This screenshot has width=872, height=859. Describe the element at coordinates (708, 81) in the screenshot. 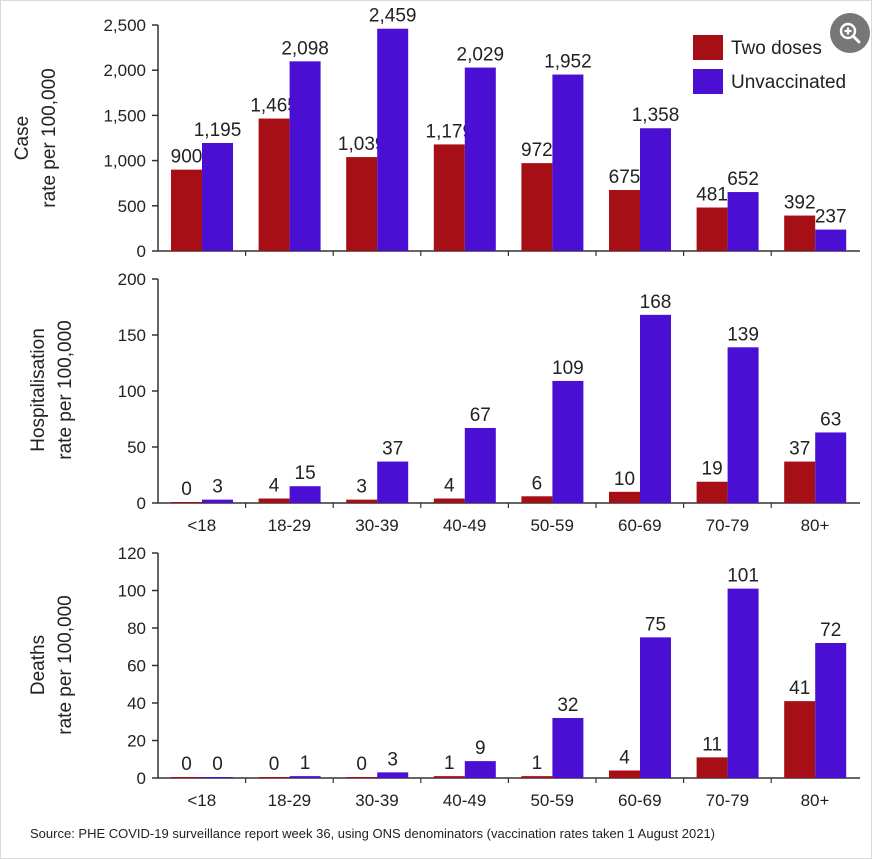

I see `legend-swatch-unvaccinated` at that location.